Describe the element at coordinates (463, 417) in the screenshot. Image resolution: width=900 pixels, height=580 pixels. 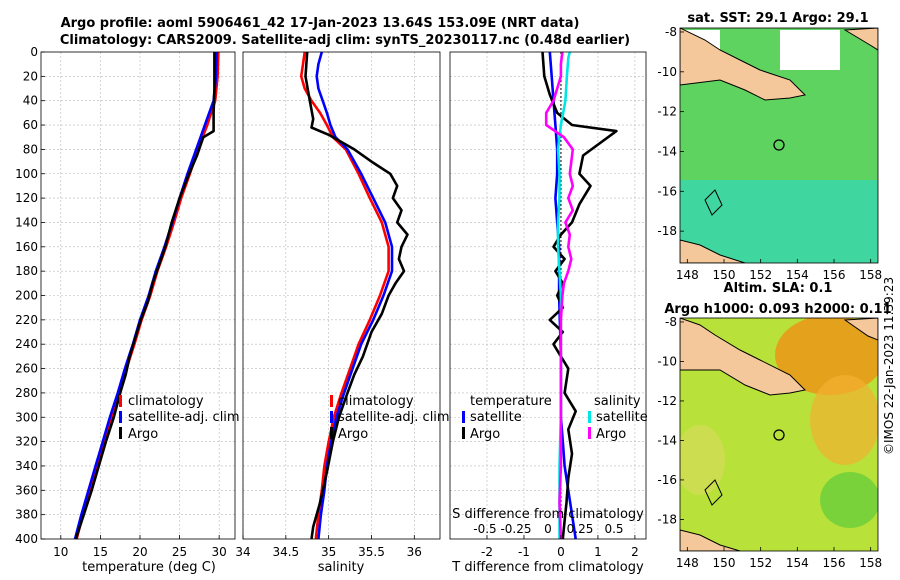
I see `diff-legend-marker-t-satellite` at that location.